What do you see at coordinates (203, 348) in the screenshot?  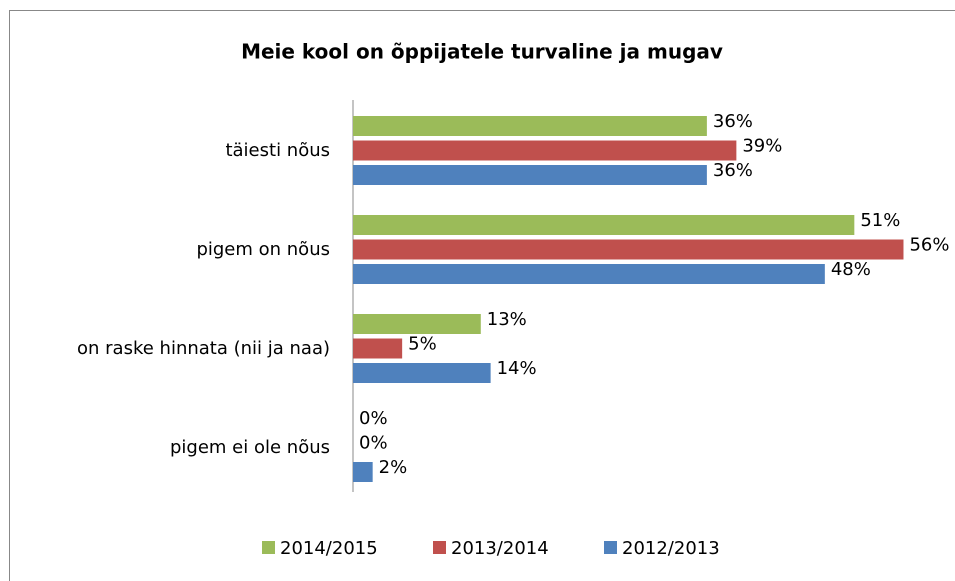 I see `category-label: on raske hinnata (nii ja naa)` at bounding box center [203, 348].